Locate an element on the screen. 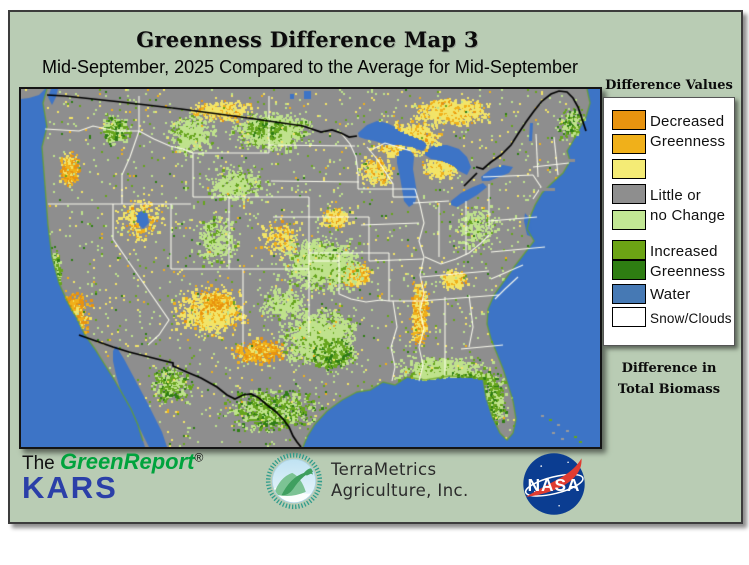  legend-label-water: Water is located at coordinates (692, 295).